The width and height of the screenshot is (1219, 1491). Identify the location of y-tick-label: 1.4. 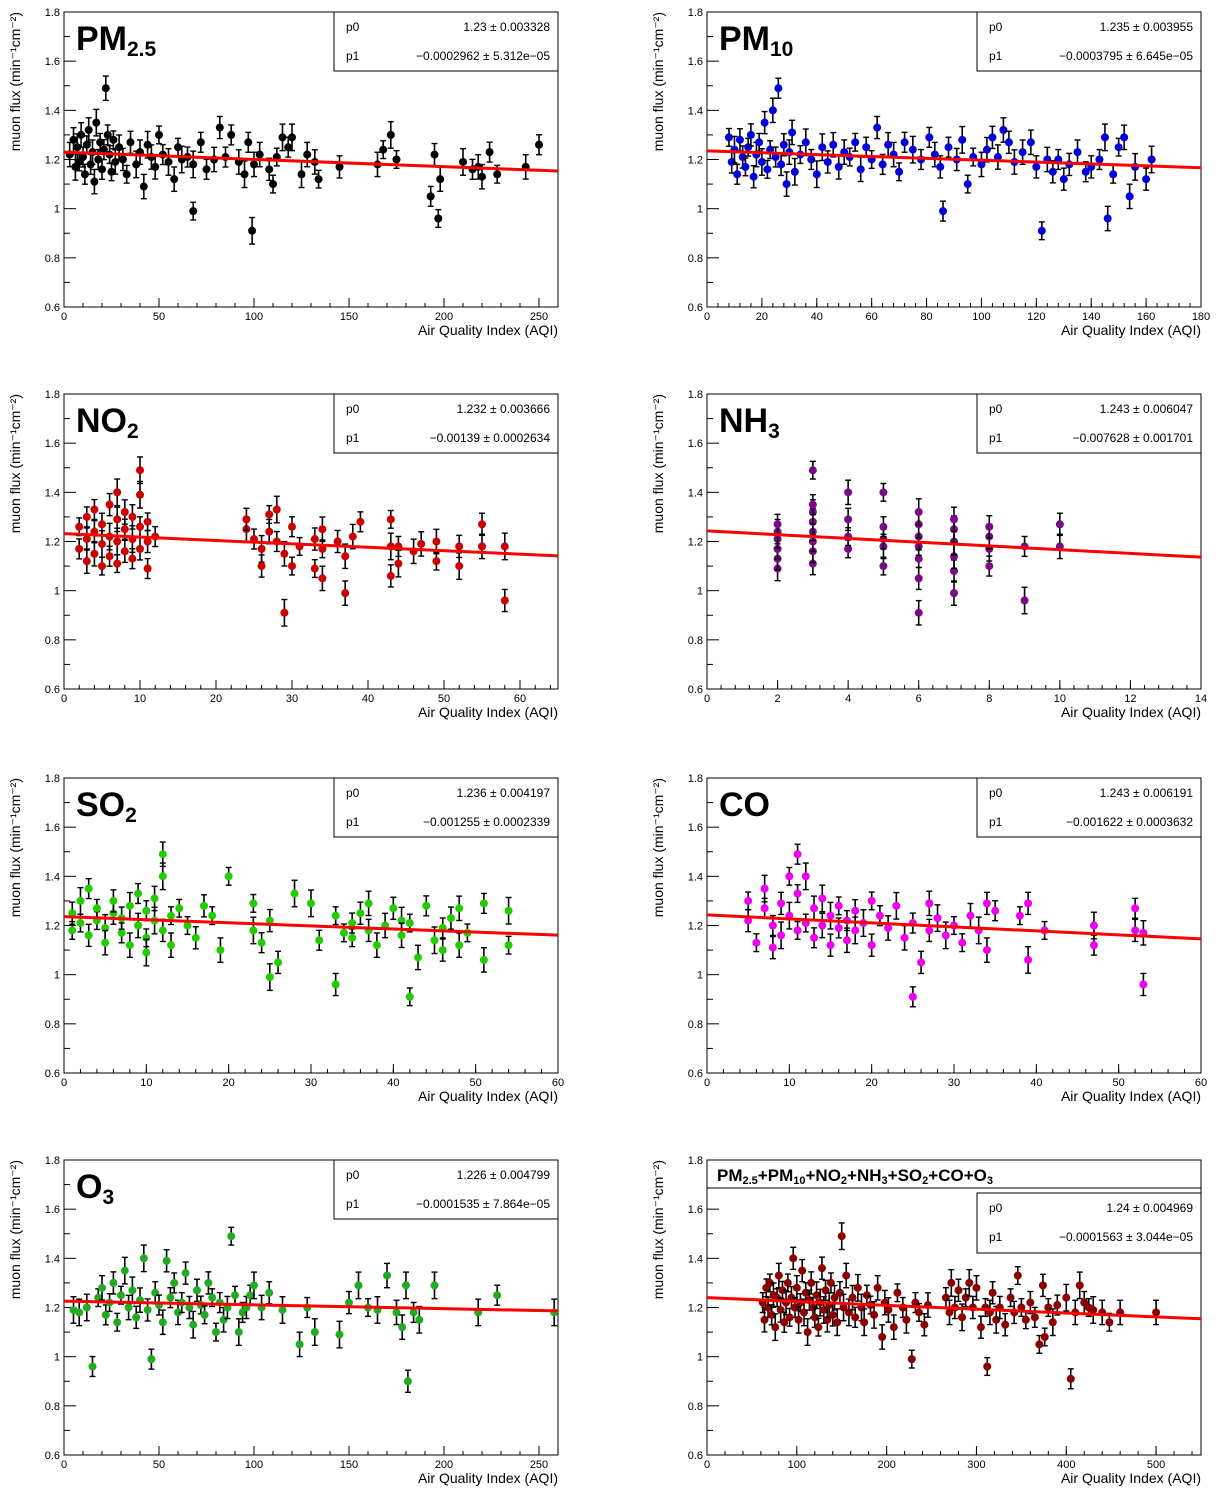
(695, 493).